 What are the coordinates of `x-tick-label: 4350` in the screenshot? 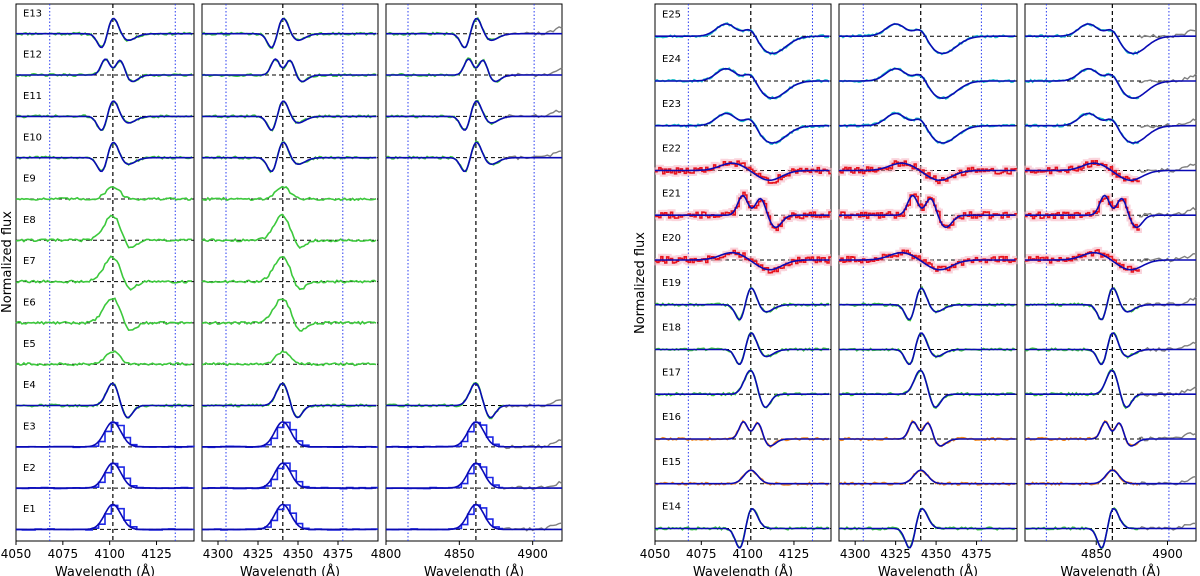 It's located at (298, 554).